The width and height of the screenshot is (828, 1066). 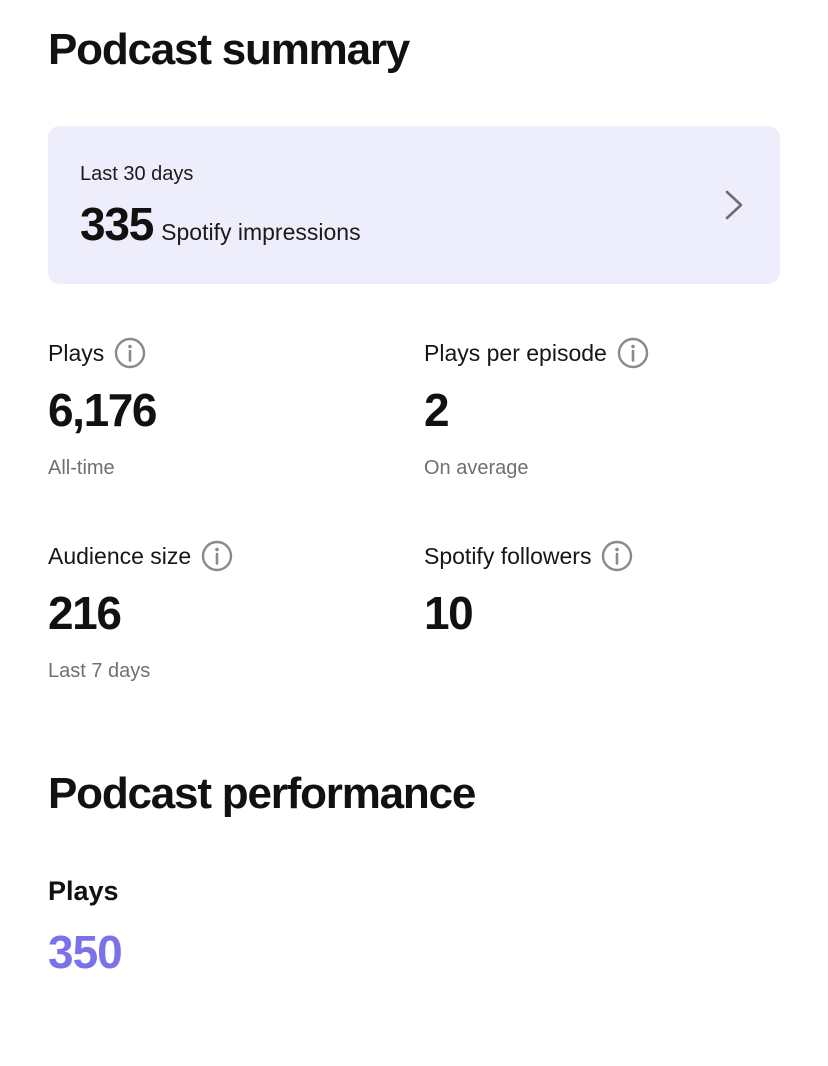 I want to click on impressions-period: Last 30 days, so click(x=137, y=174).